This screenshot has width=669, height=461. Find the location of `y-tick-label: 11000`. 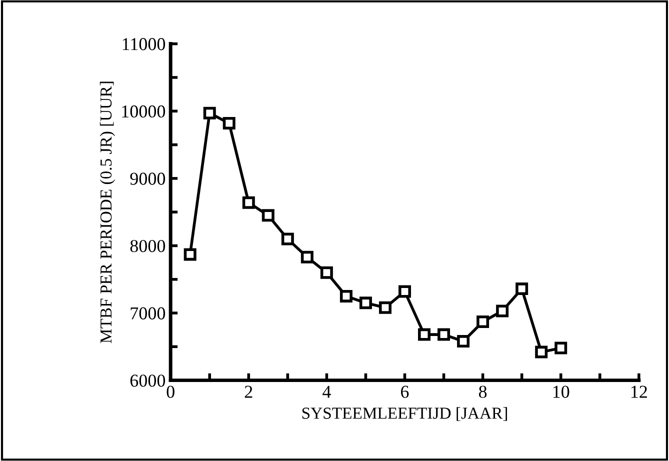

y-tick-label: 11000 is located at coordinates (144, 44).